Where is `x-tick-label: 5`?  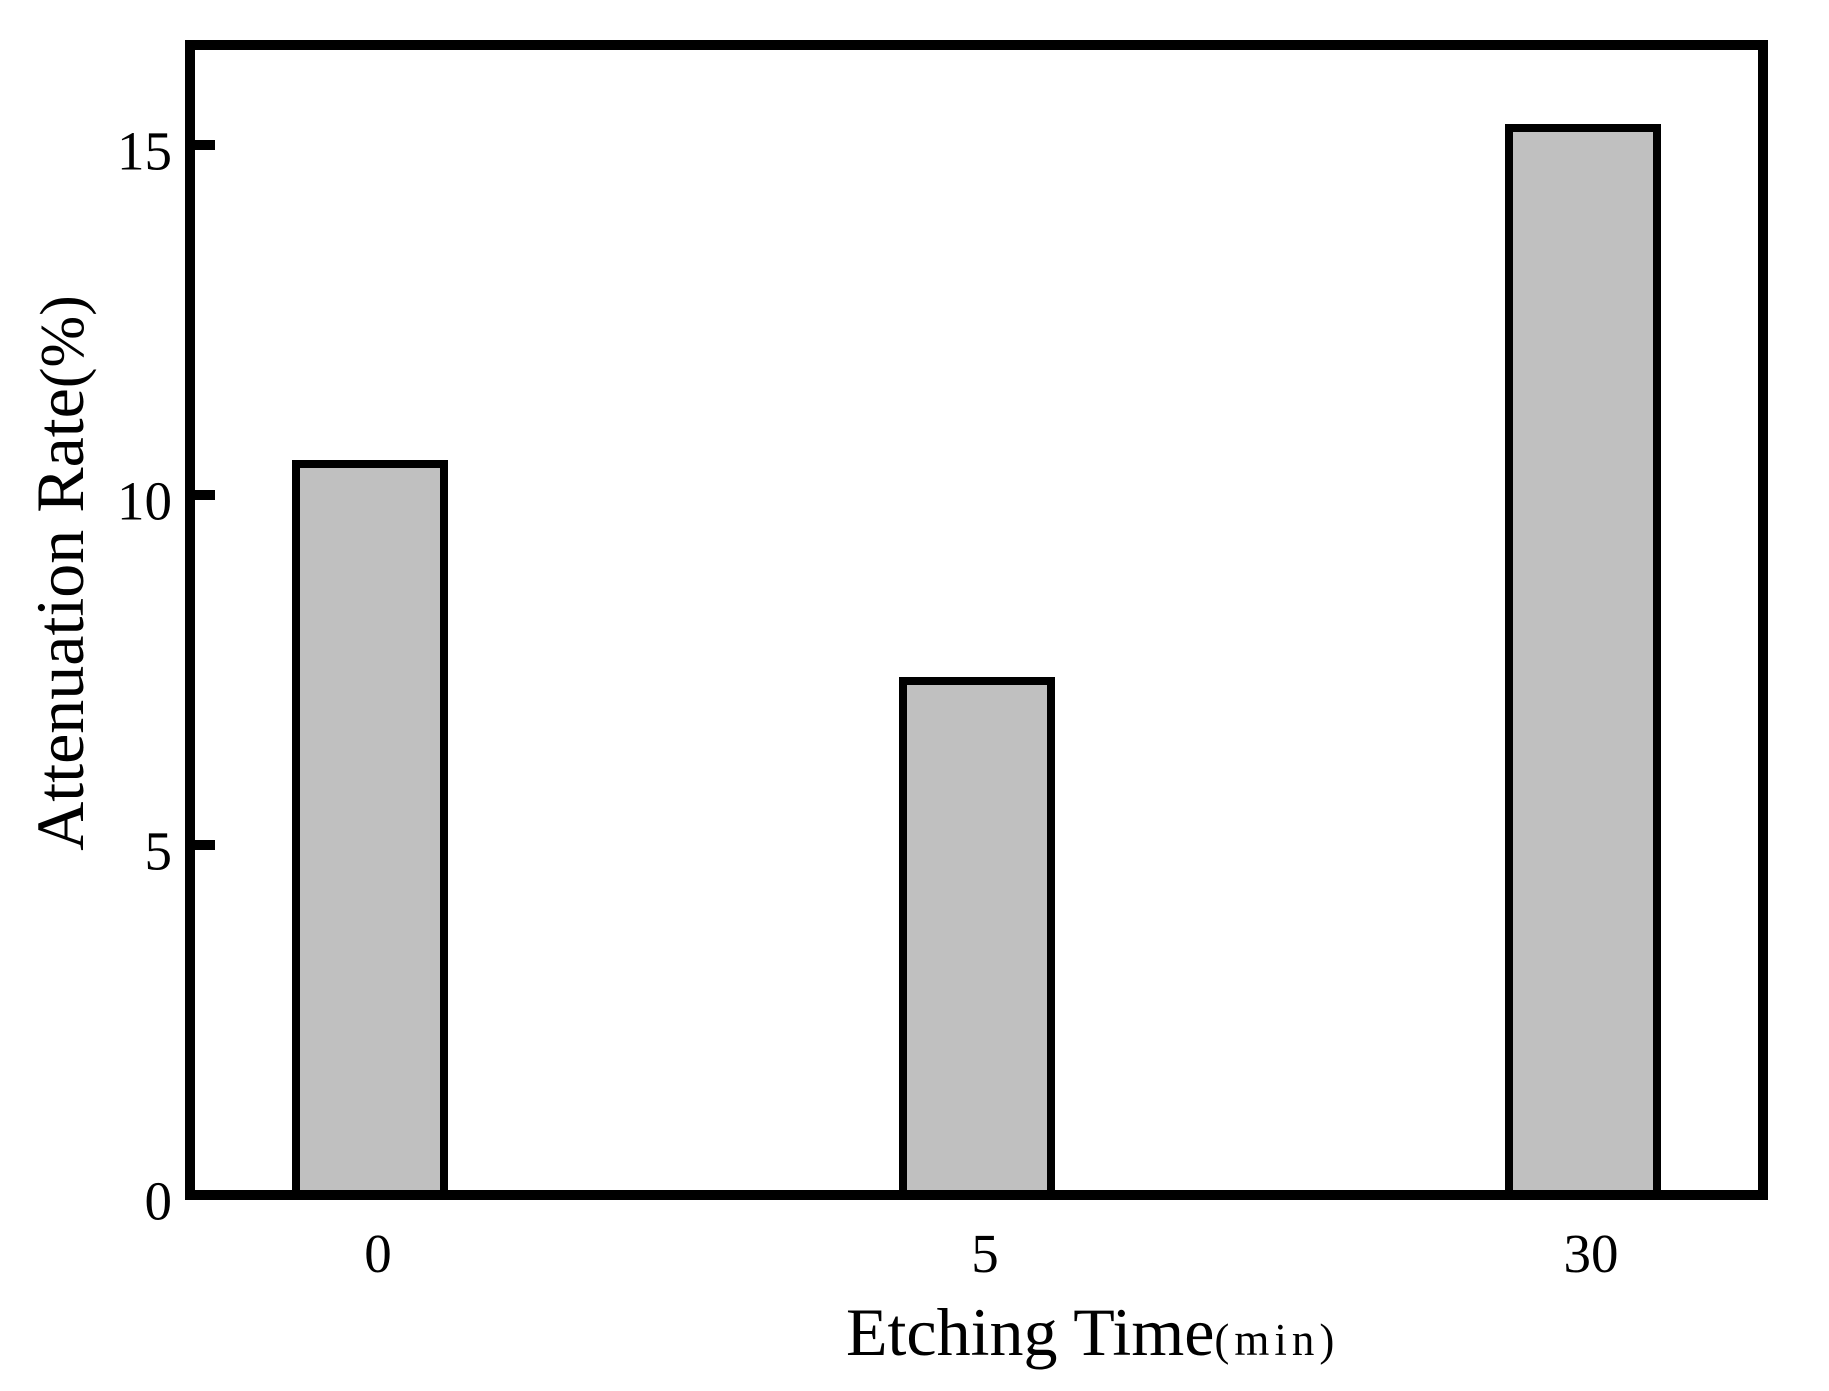 x-tick-label: 5 is located at coordinates (985, 1253).